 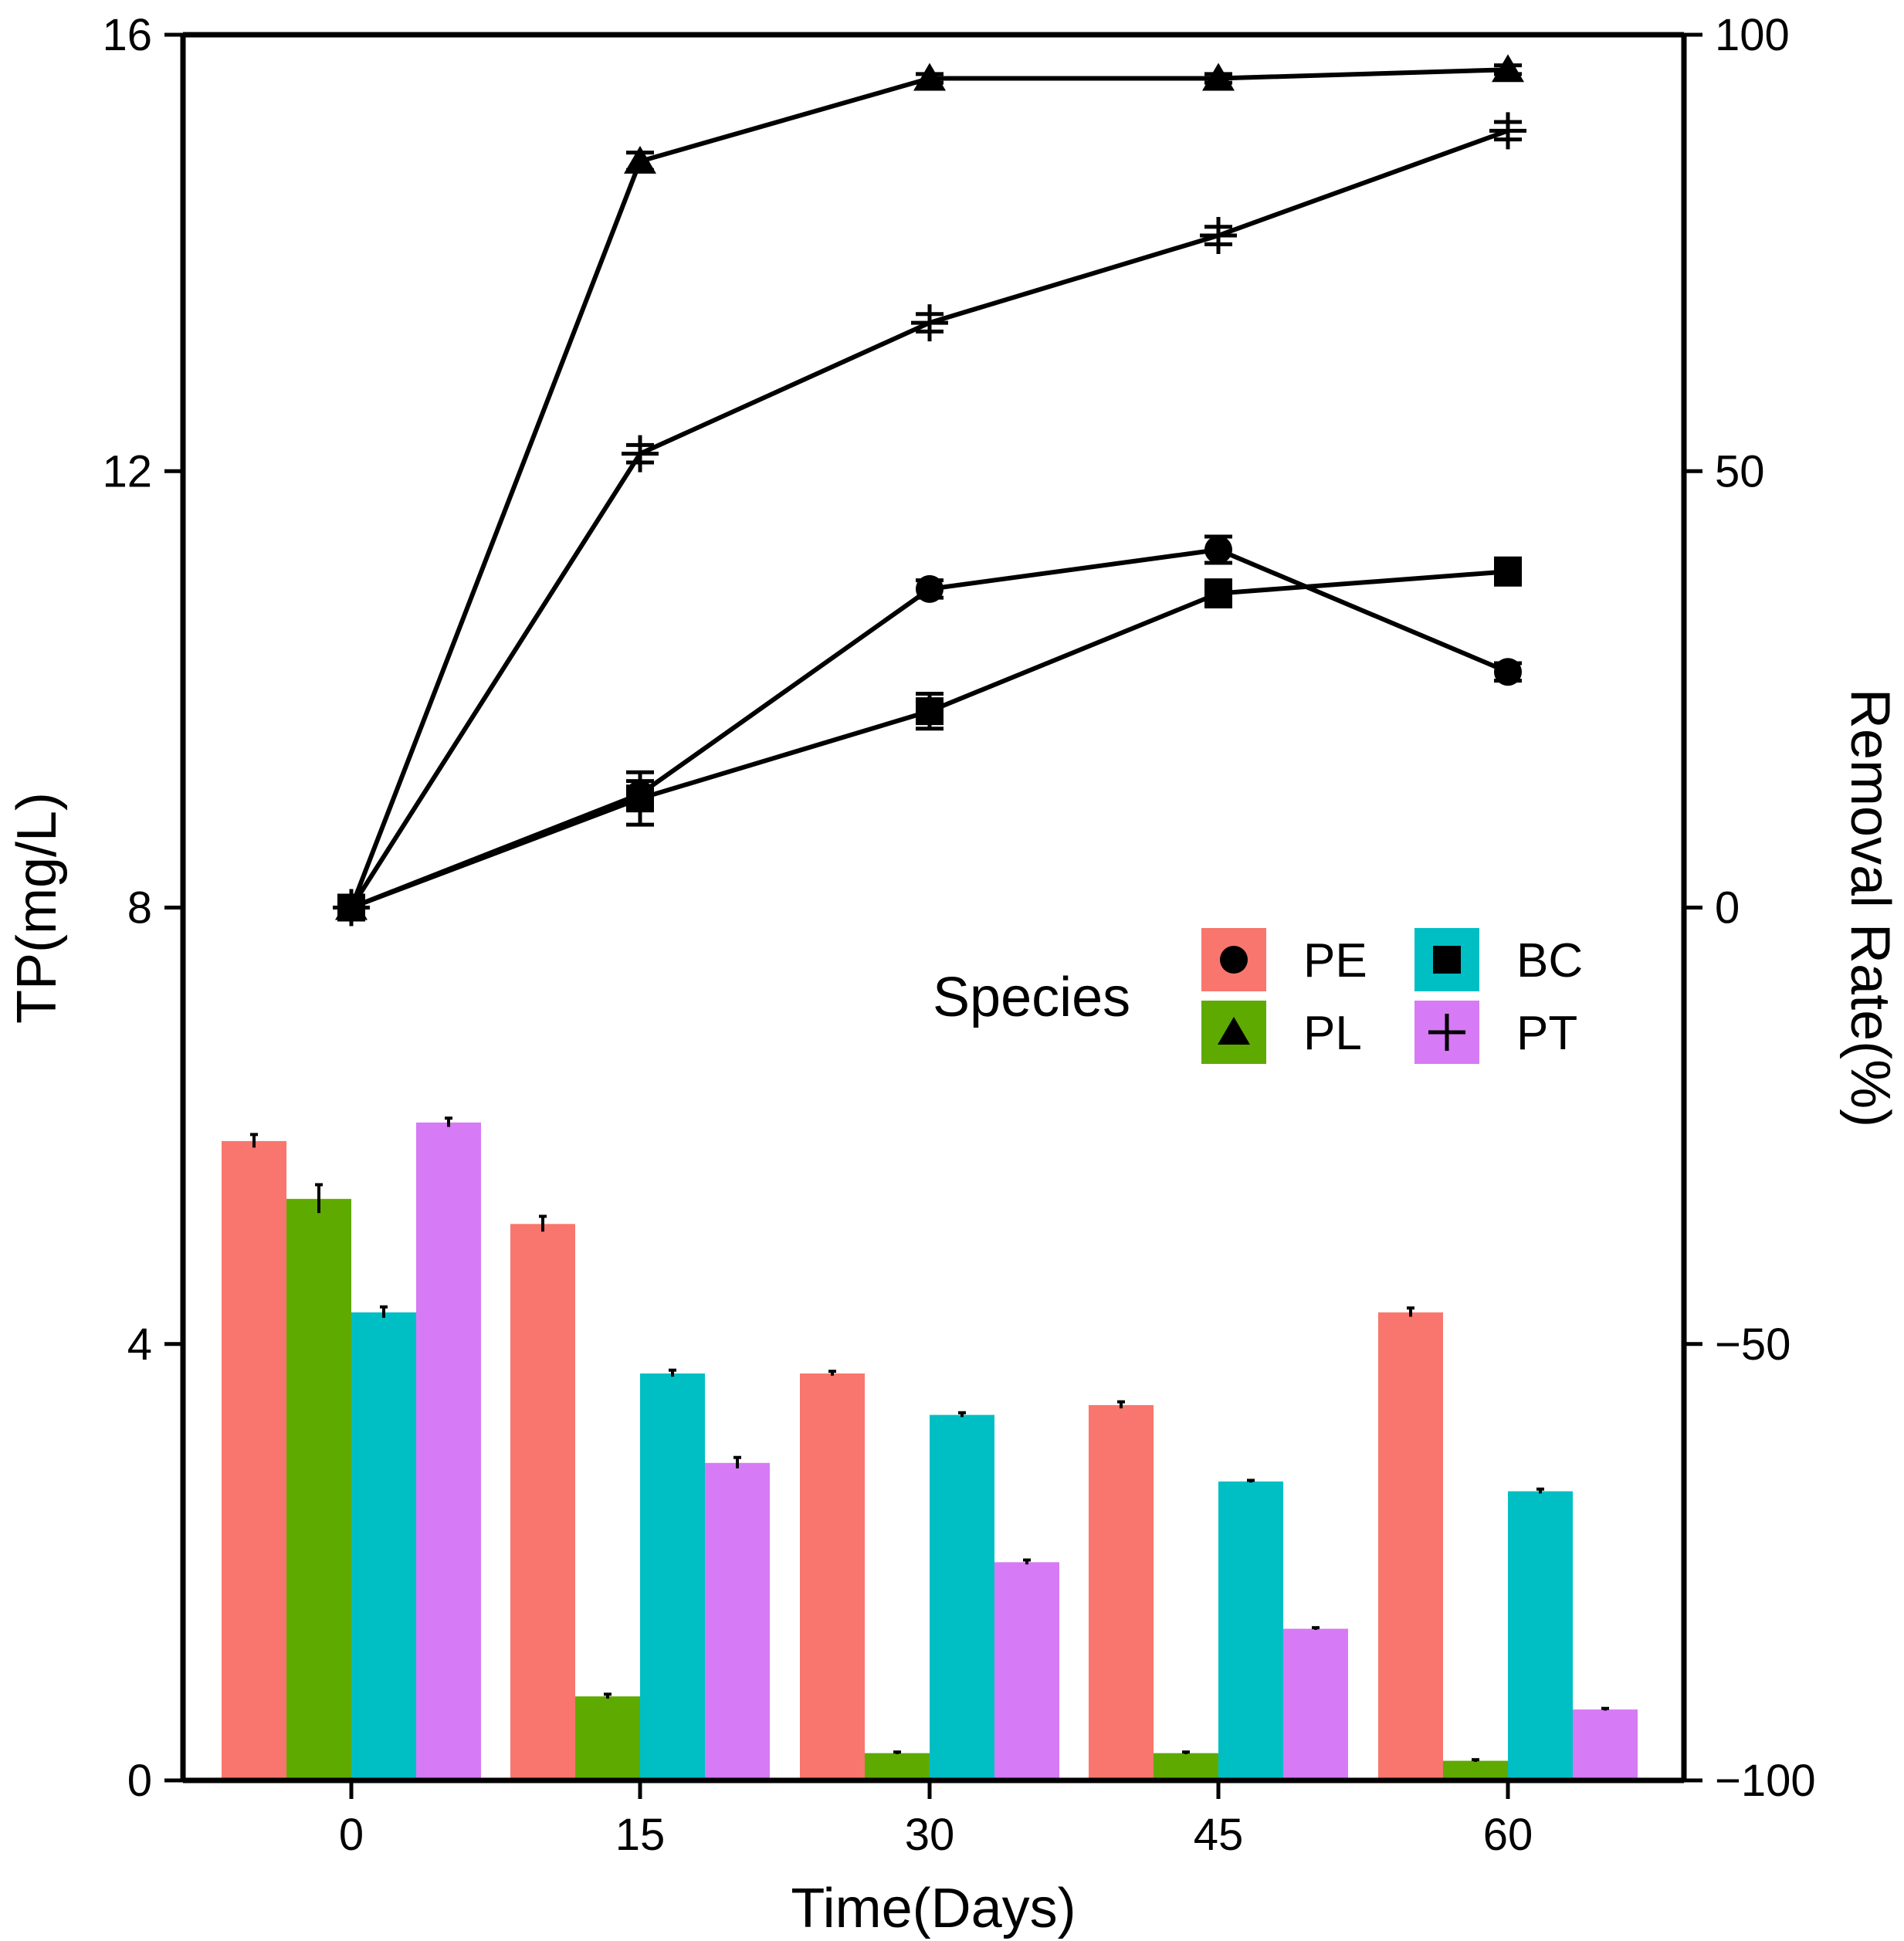 What do you see at coordinates (1219, 1835) in the screenshot?
I see `x-tick-label-45: 45` at bounding box center [1219, 1835].